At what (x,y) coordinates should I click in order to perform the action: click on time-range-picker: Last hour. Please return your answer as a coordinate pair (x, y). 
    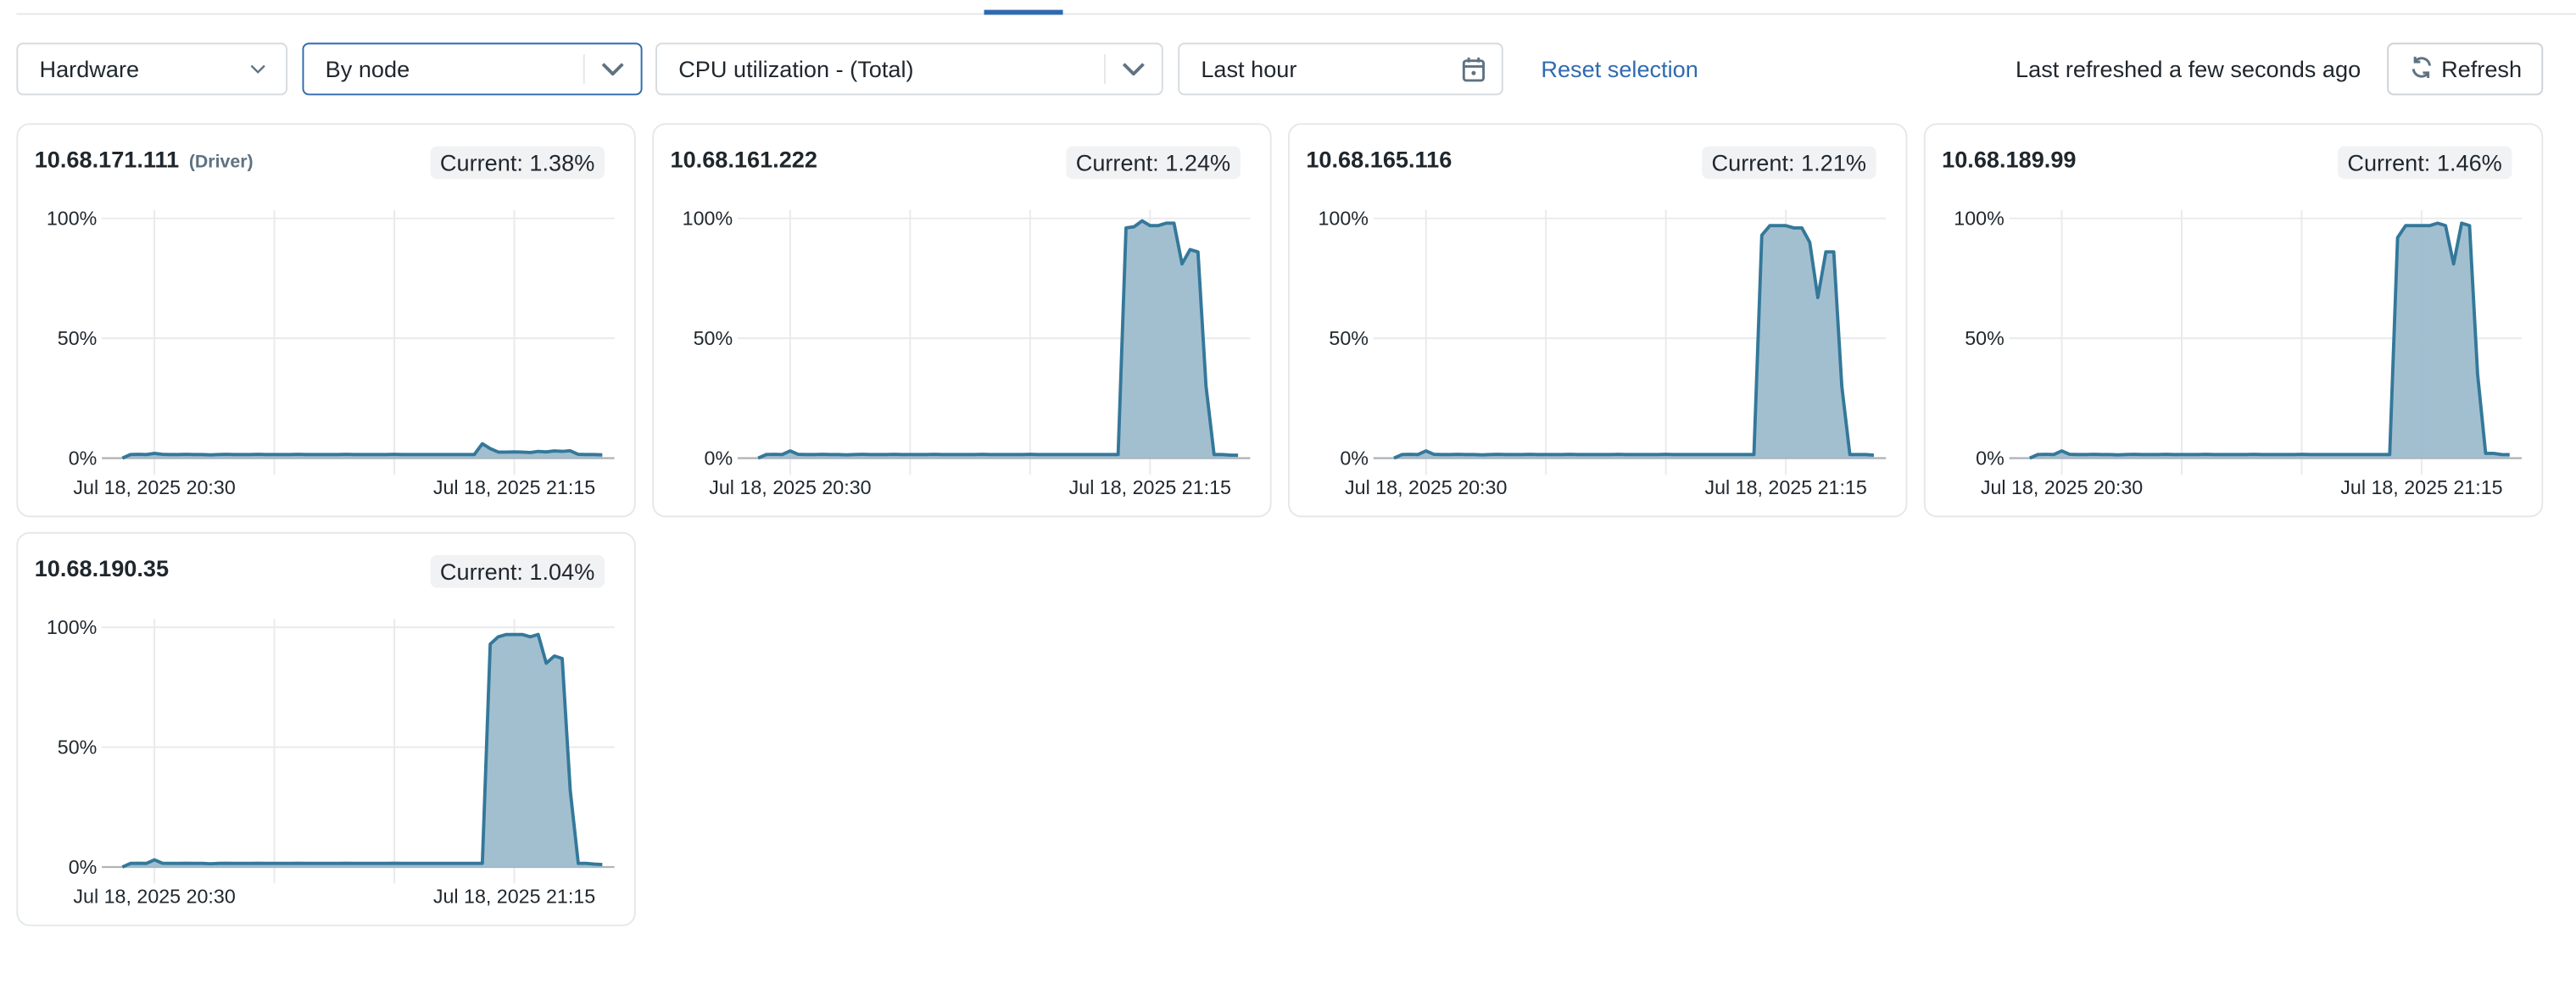
    Looking at the image, I should click on (1340, 69).